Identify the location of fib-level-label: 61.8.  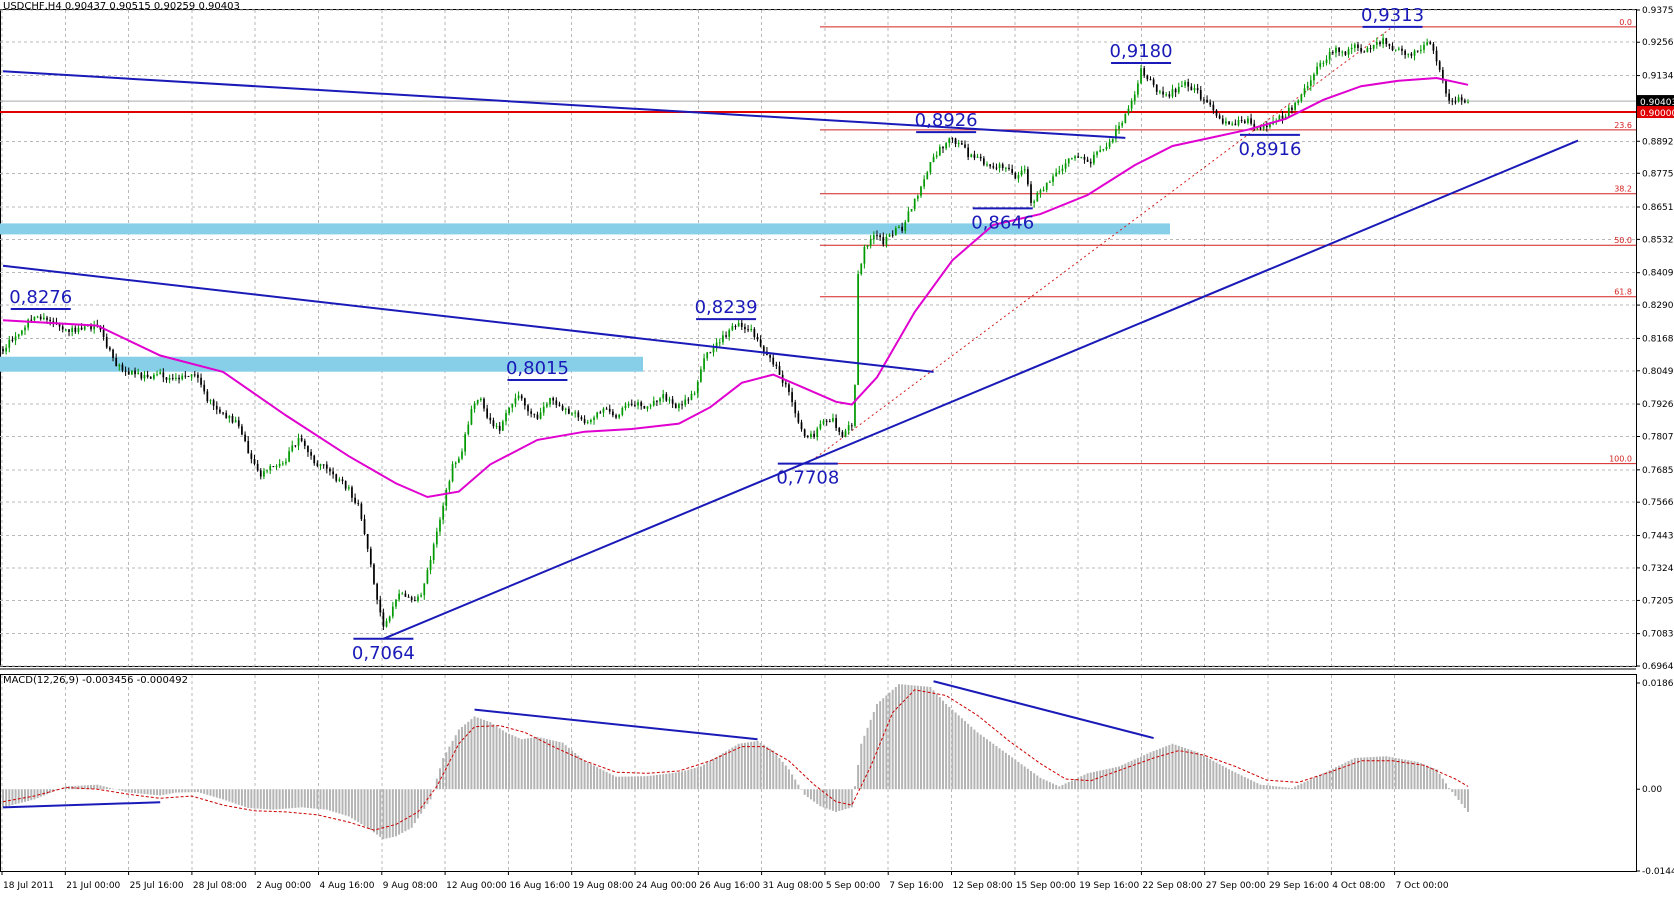
(1623, 292).